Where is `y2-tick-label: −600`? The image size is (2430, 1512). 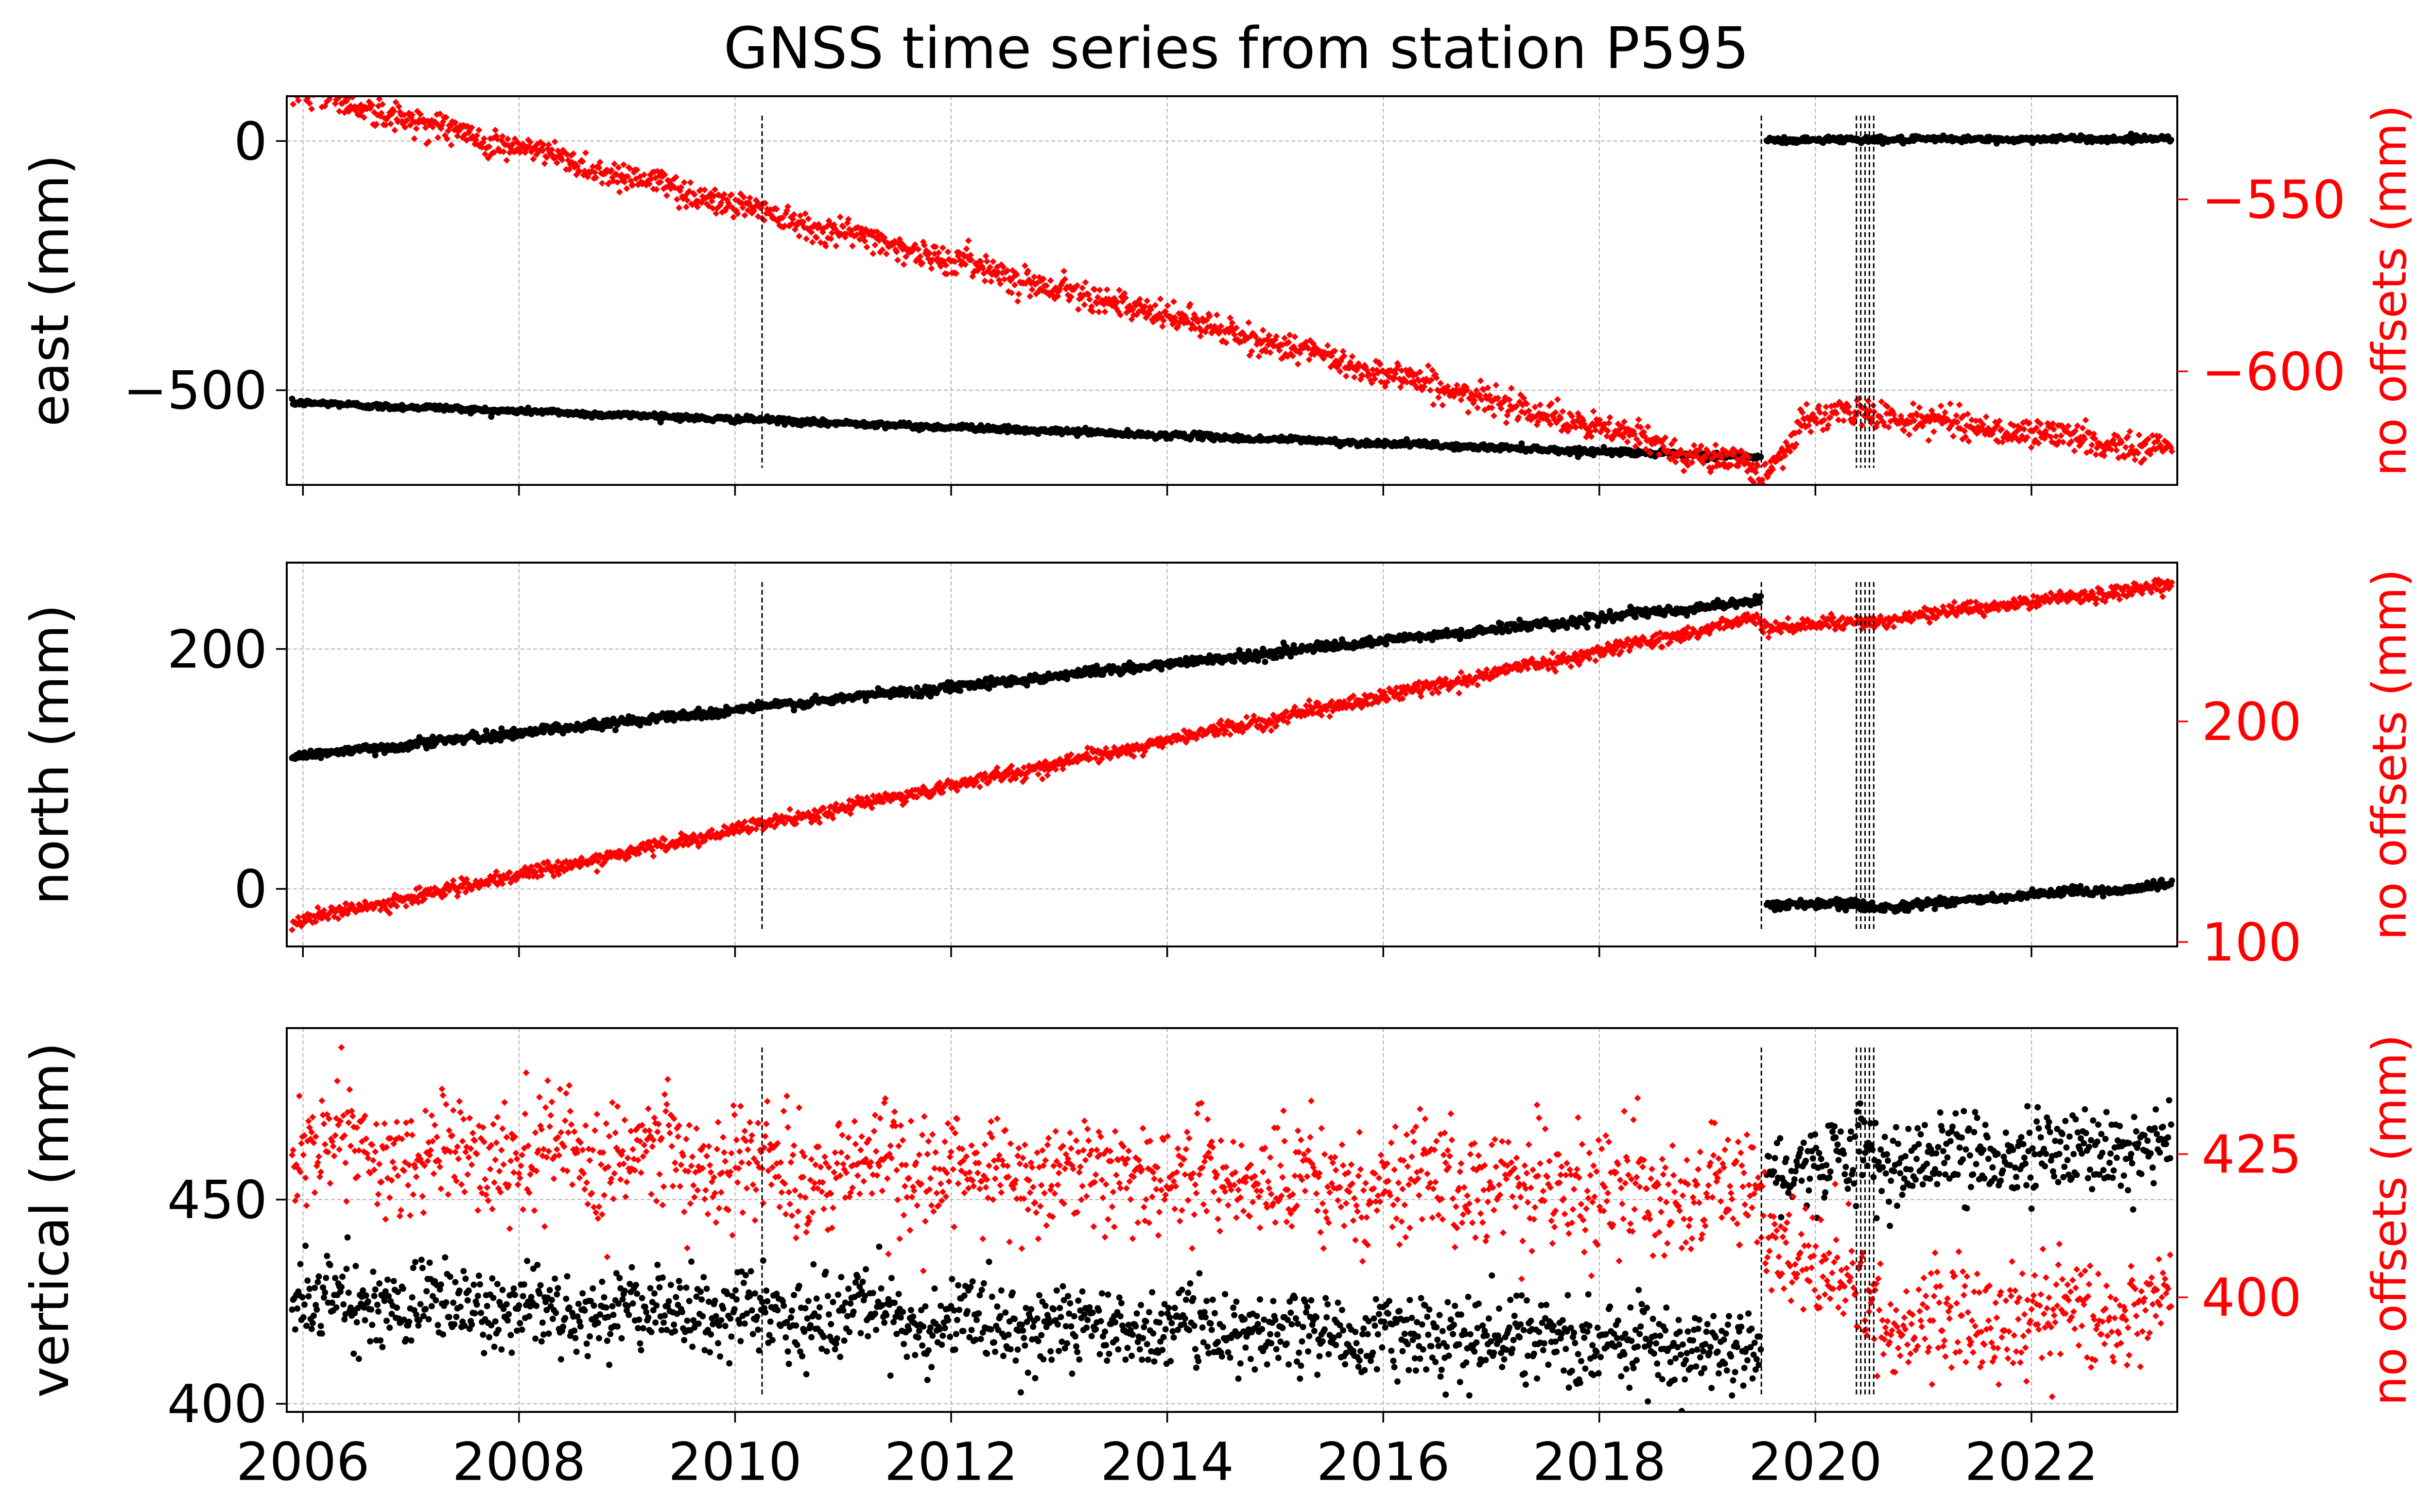
y2-tick-label: −600 is located at coordinates (2274, 372).